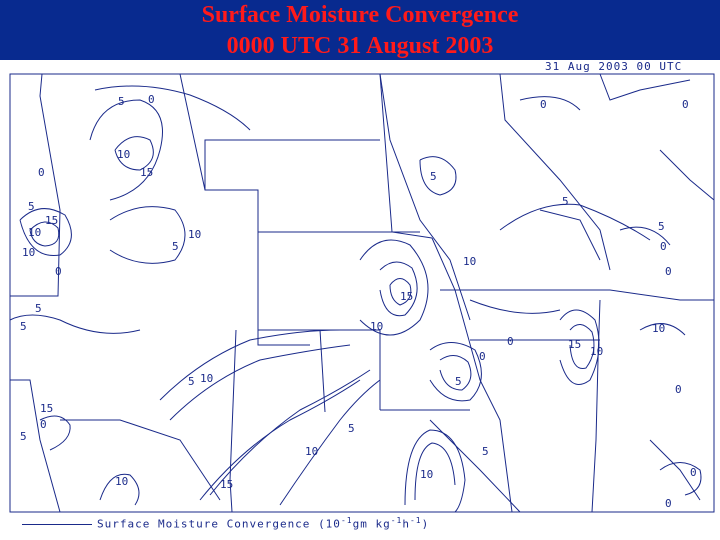 This screenshot has width=720, height=540. I want to click on boundary-ky-tn, so click(577, 295).